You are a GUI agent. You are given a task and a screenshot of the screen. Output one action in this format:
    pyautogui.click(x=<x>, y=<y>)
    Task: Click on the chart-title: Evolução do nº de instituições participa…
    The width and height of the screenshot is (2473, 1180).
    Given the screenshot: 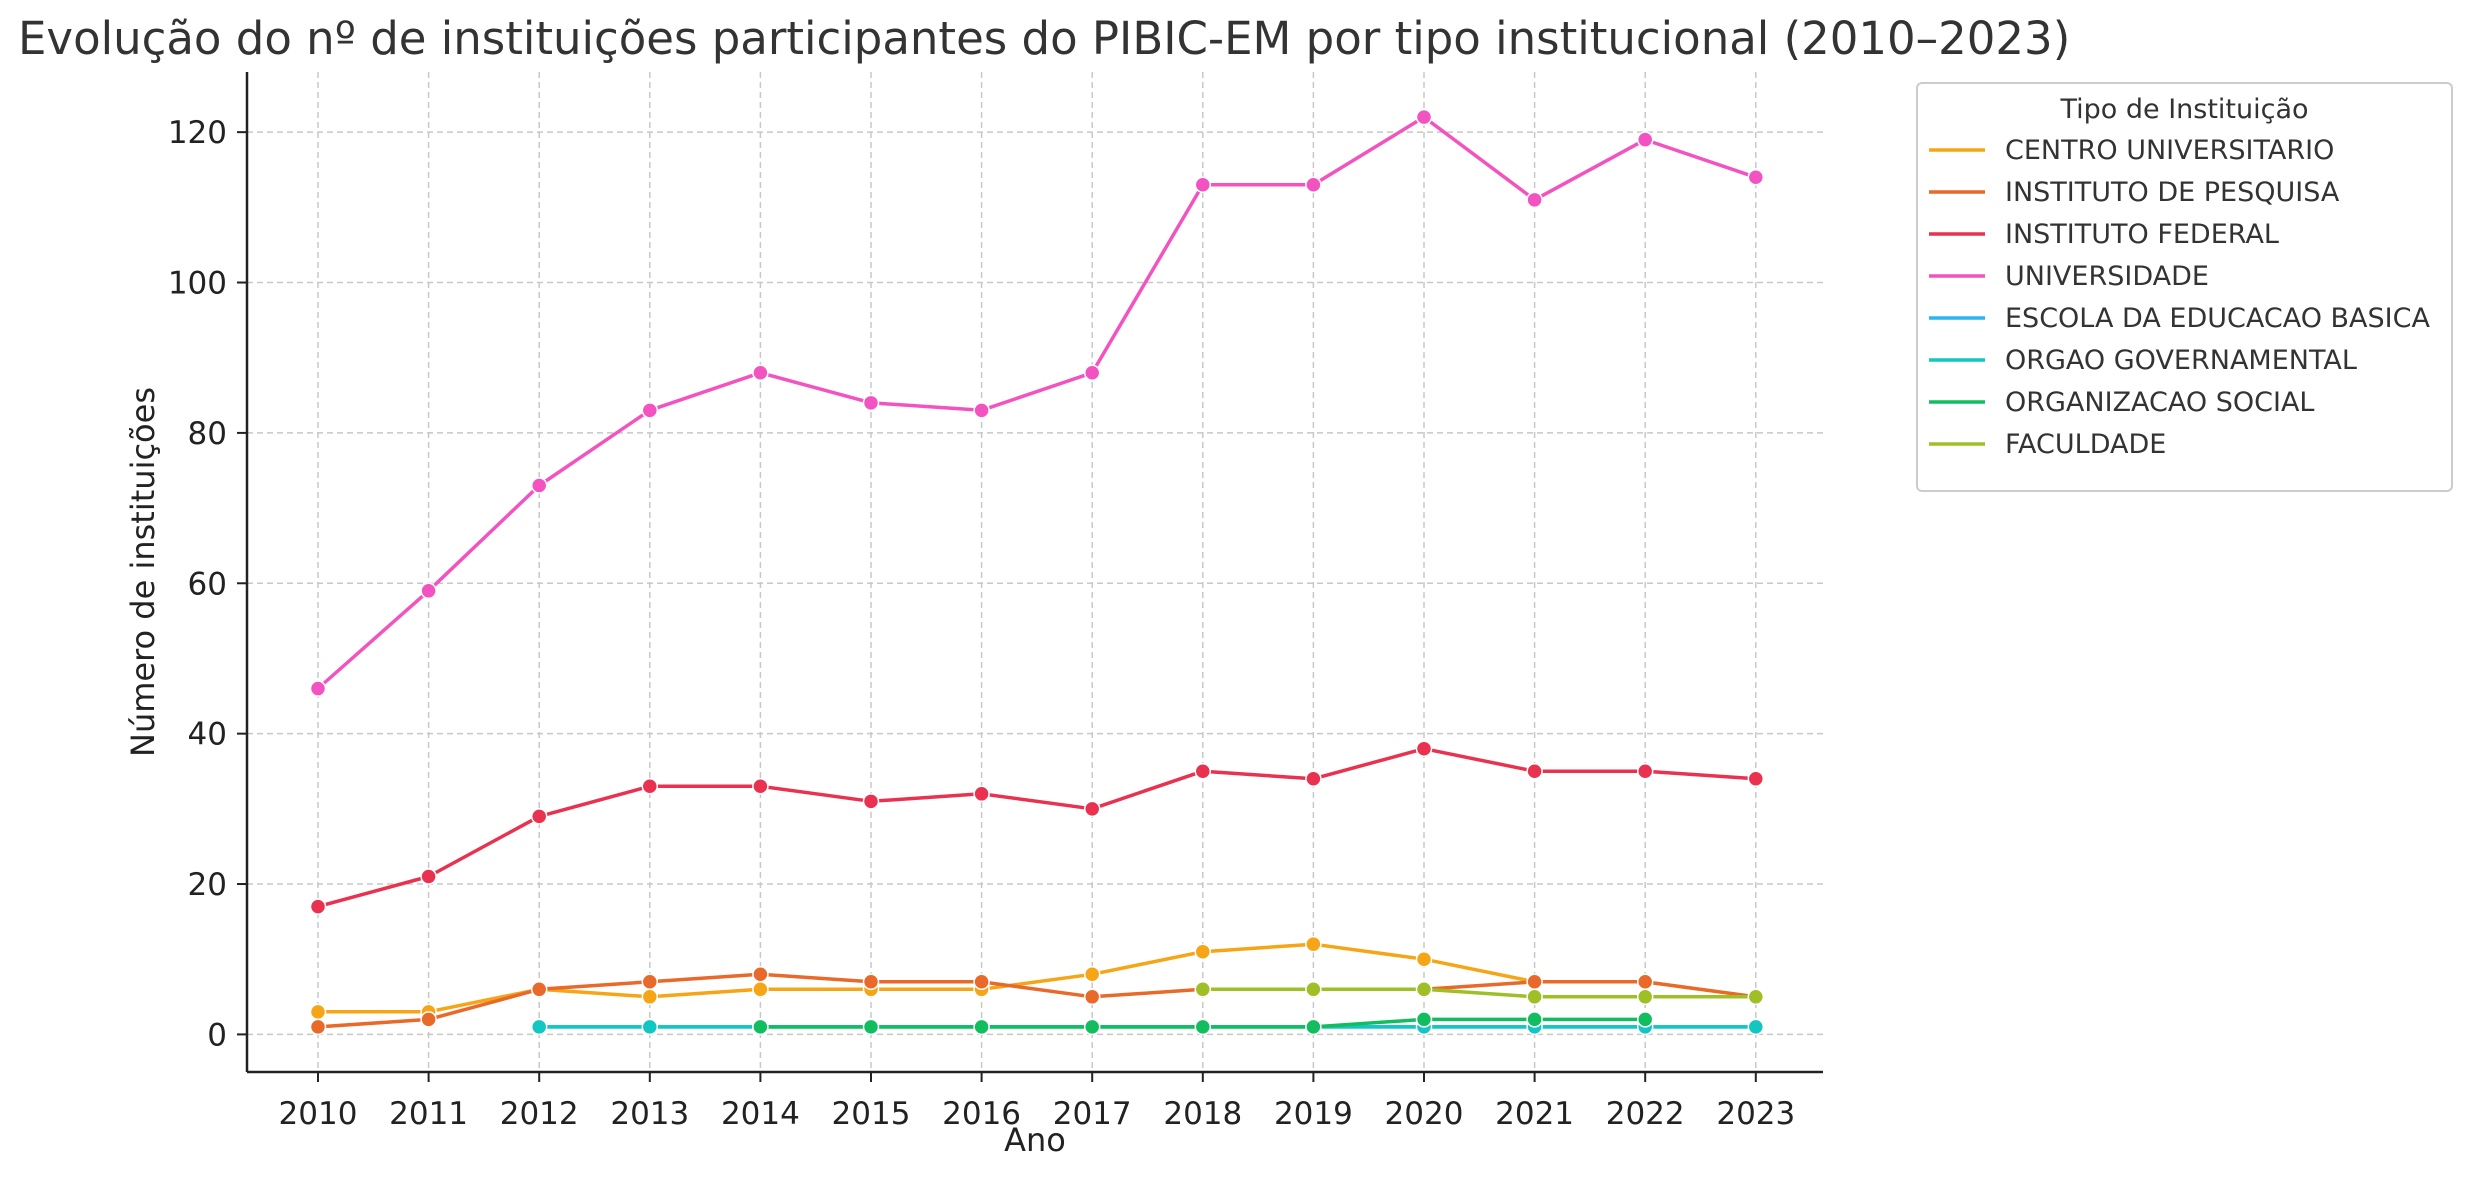 What is the action you would take?
    pyautogui.click(x=1044, y=38)
    